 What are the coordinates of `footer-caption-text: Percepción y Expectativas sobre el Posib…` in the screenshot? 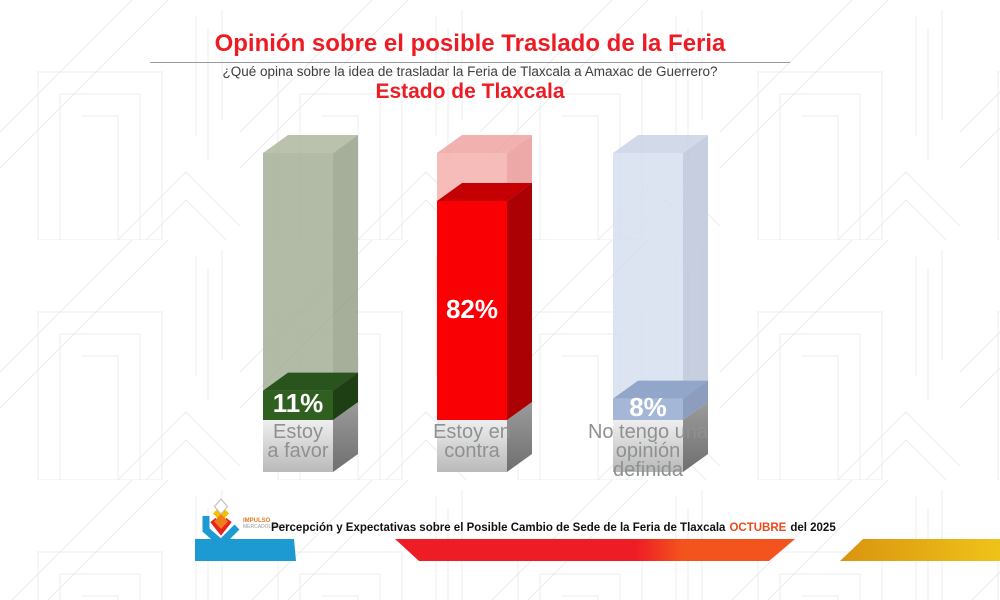 It's located at (498, 528).